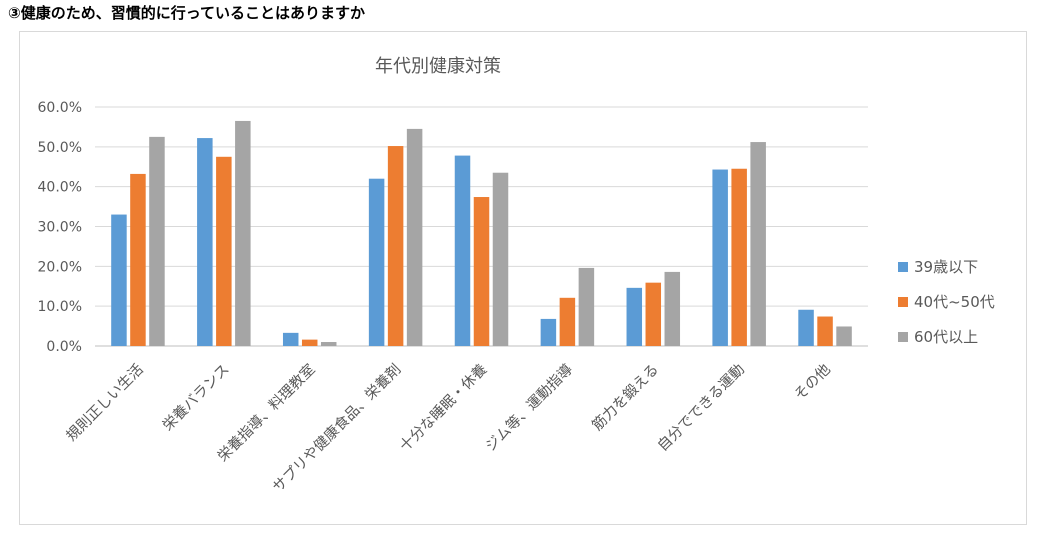 Image resolution: width=1037 pixels, height=540 pixels. I want to click on legend-label: 60代以上, so click(946, 337).